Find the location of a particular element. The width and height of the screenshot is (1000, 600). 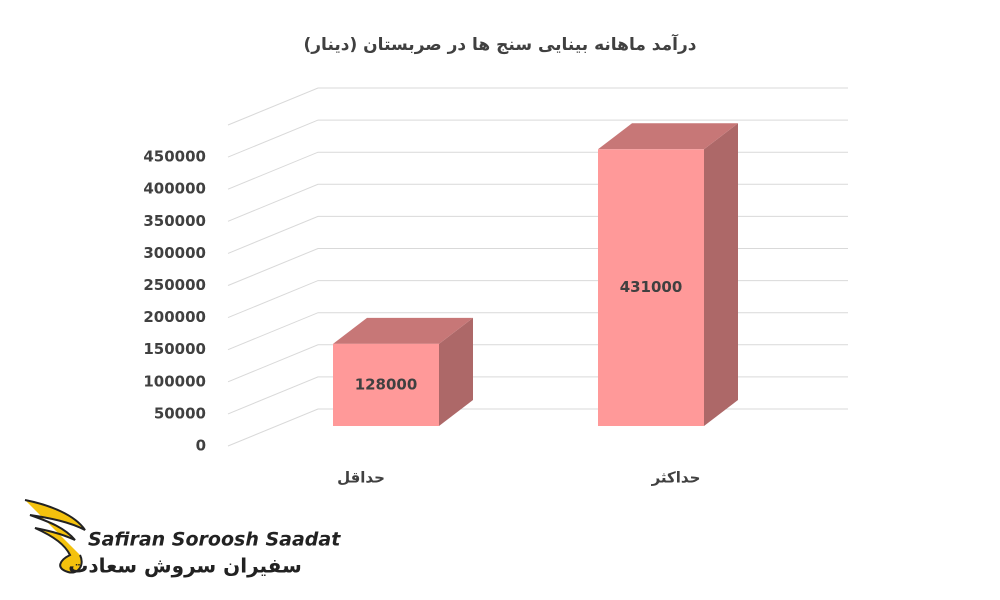

y-tick-label: 300000 is located at coordinates (174, 253).